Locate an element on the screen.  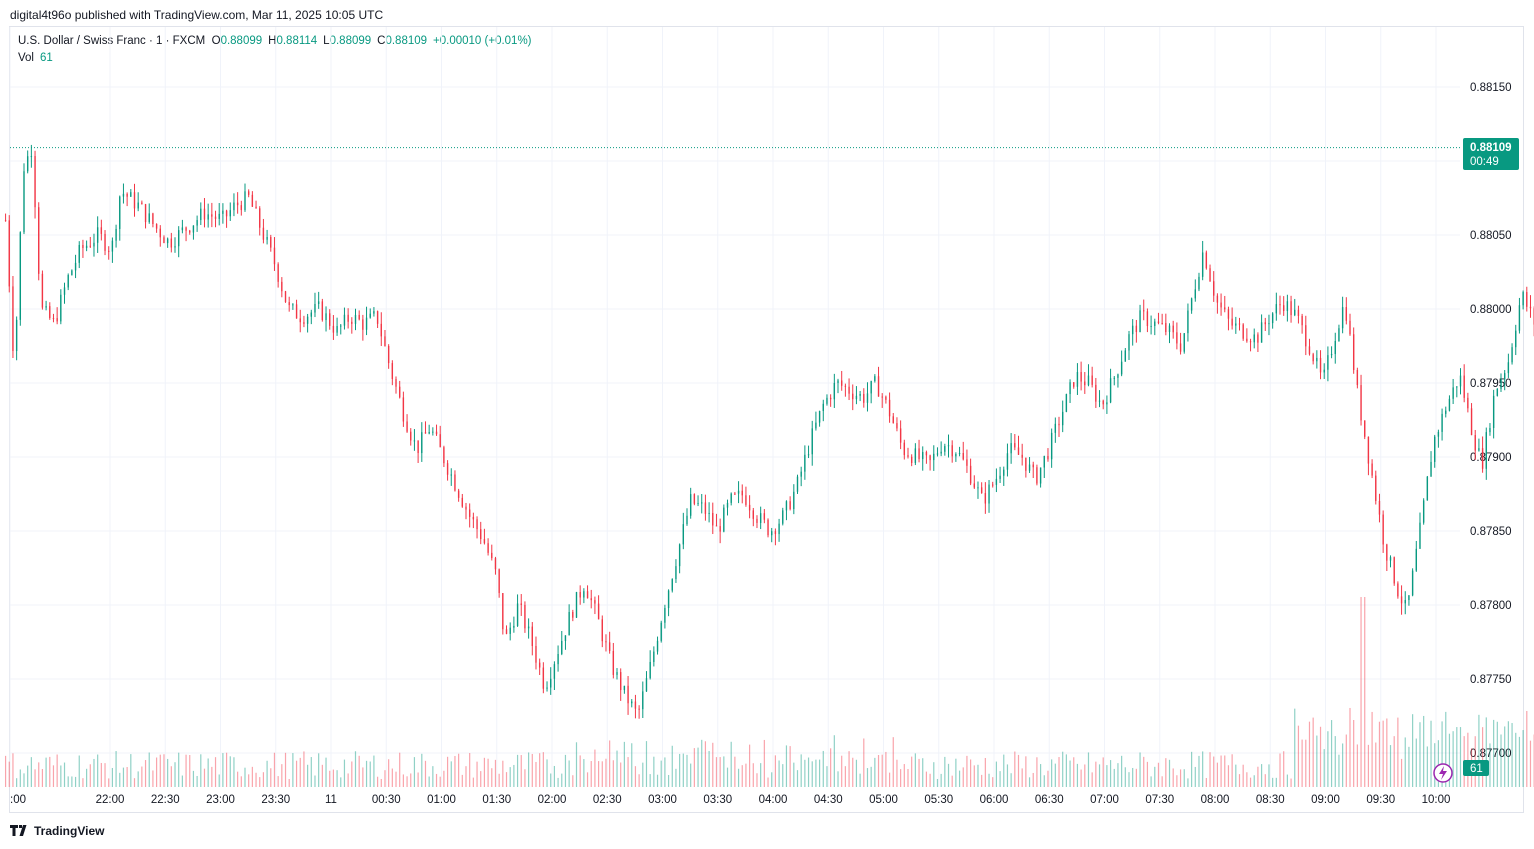
open-value: 0.88099 is located at coordinates (241, 41).